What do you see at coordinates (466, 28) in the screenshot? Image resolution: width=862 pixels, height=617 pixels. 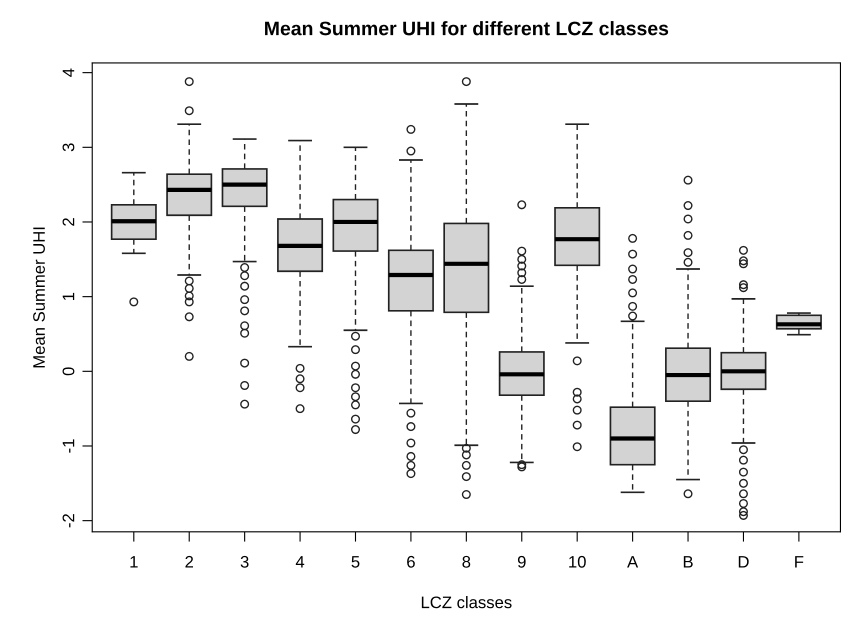 I see `chart-title: Mean Summer UHI for different LCZ classes` at bounding box center [466, 28].